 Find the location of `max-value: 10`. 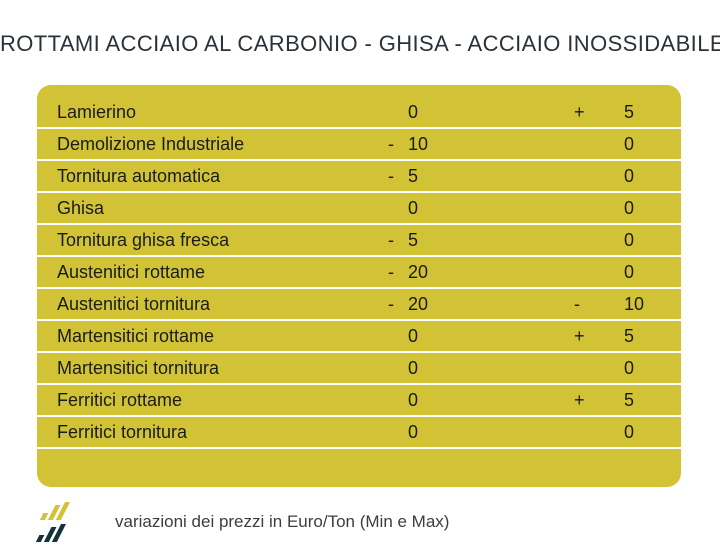

max-value: 10 is located at coordinates (634, 303).